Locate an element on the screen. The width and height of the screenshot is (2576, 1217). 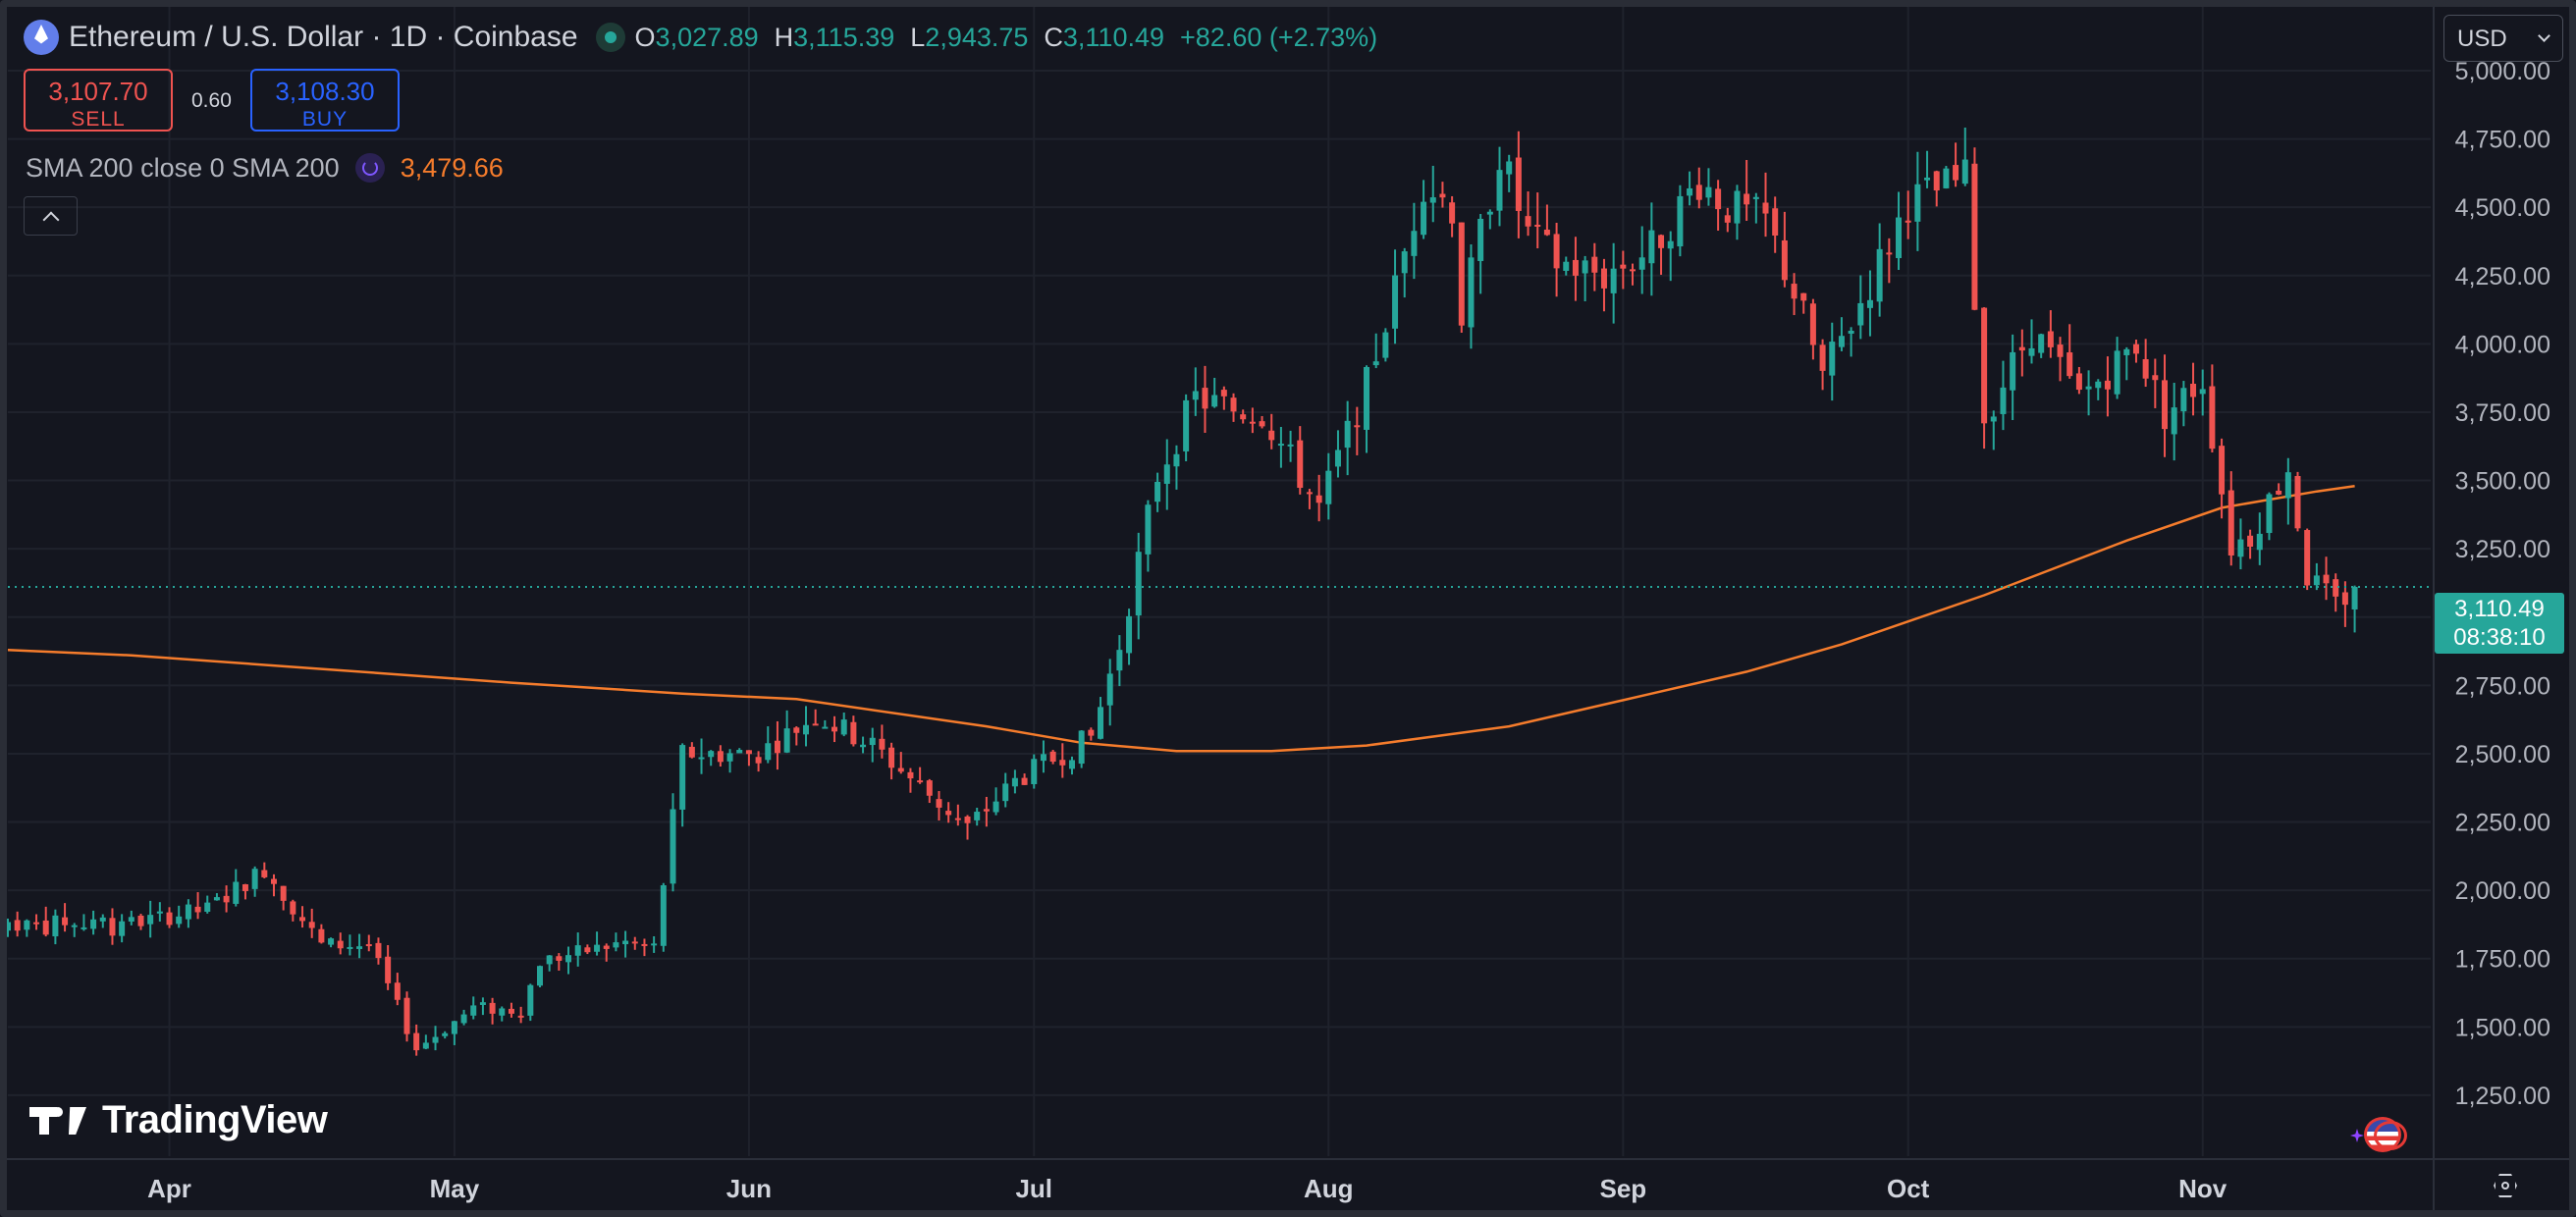
symbol-title: Ethereum / U.S. Dollar · 1D · Coinbase is located at coordinates (323, 37).